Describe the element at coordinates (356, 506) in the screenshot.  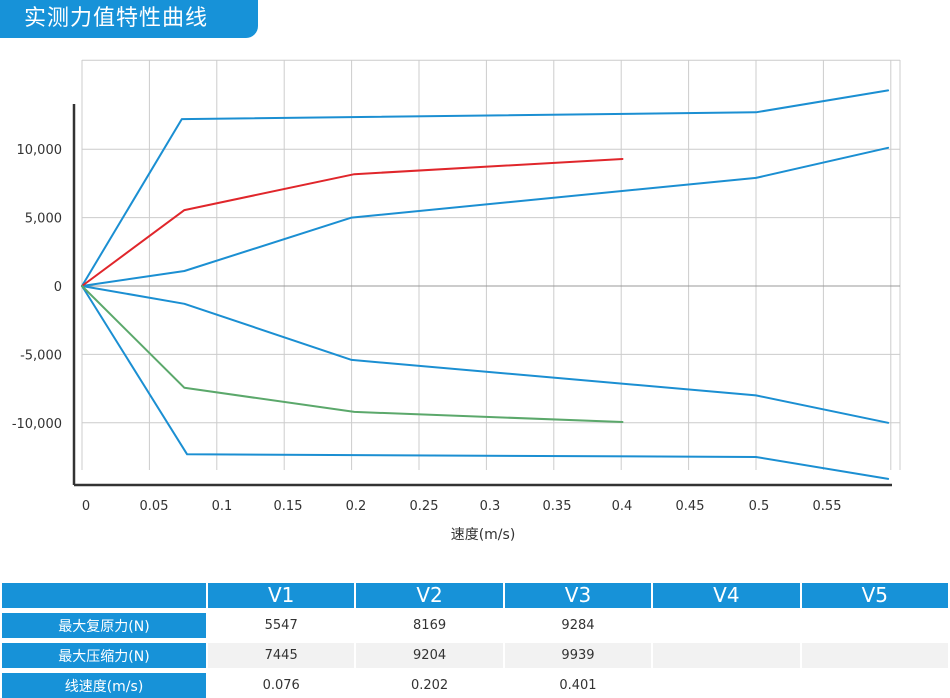
I see `x-tick-label: 0.2` at that location.